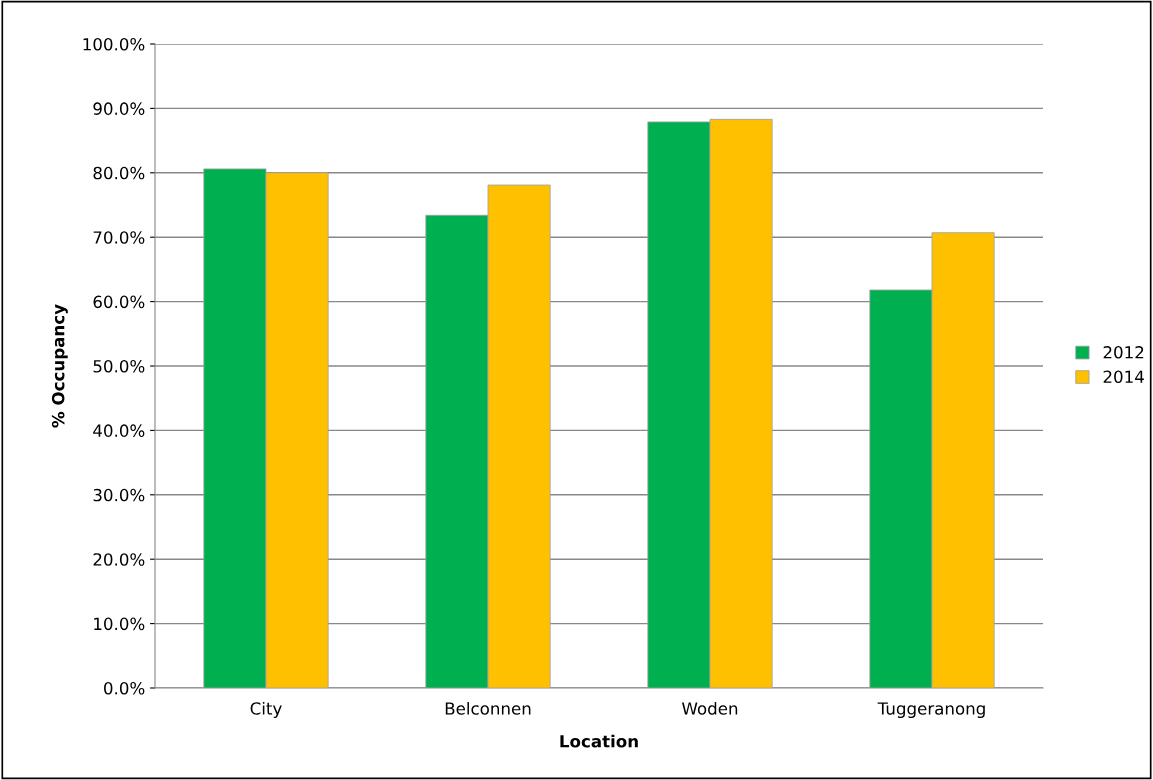 The width and height of the screenshot is (1153, 780). Describe the element at coordinates (119, 302) in the screenshot. I see `y-tick-label: 60.0%` at that location.